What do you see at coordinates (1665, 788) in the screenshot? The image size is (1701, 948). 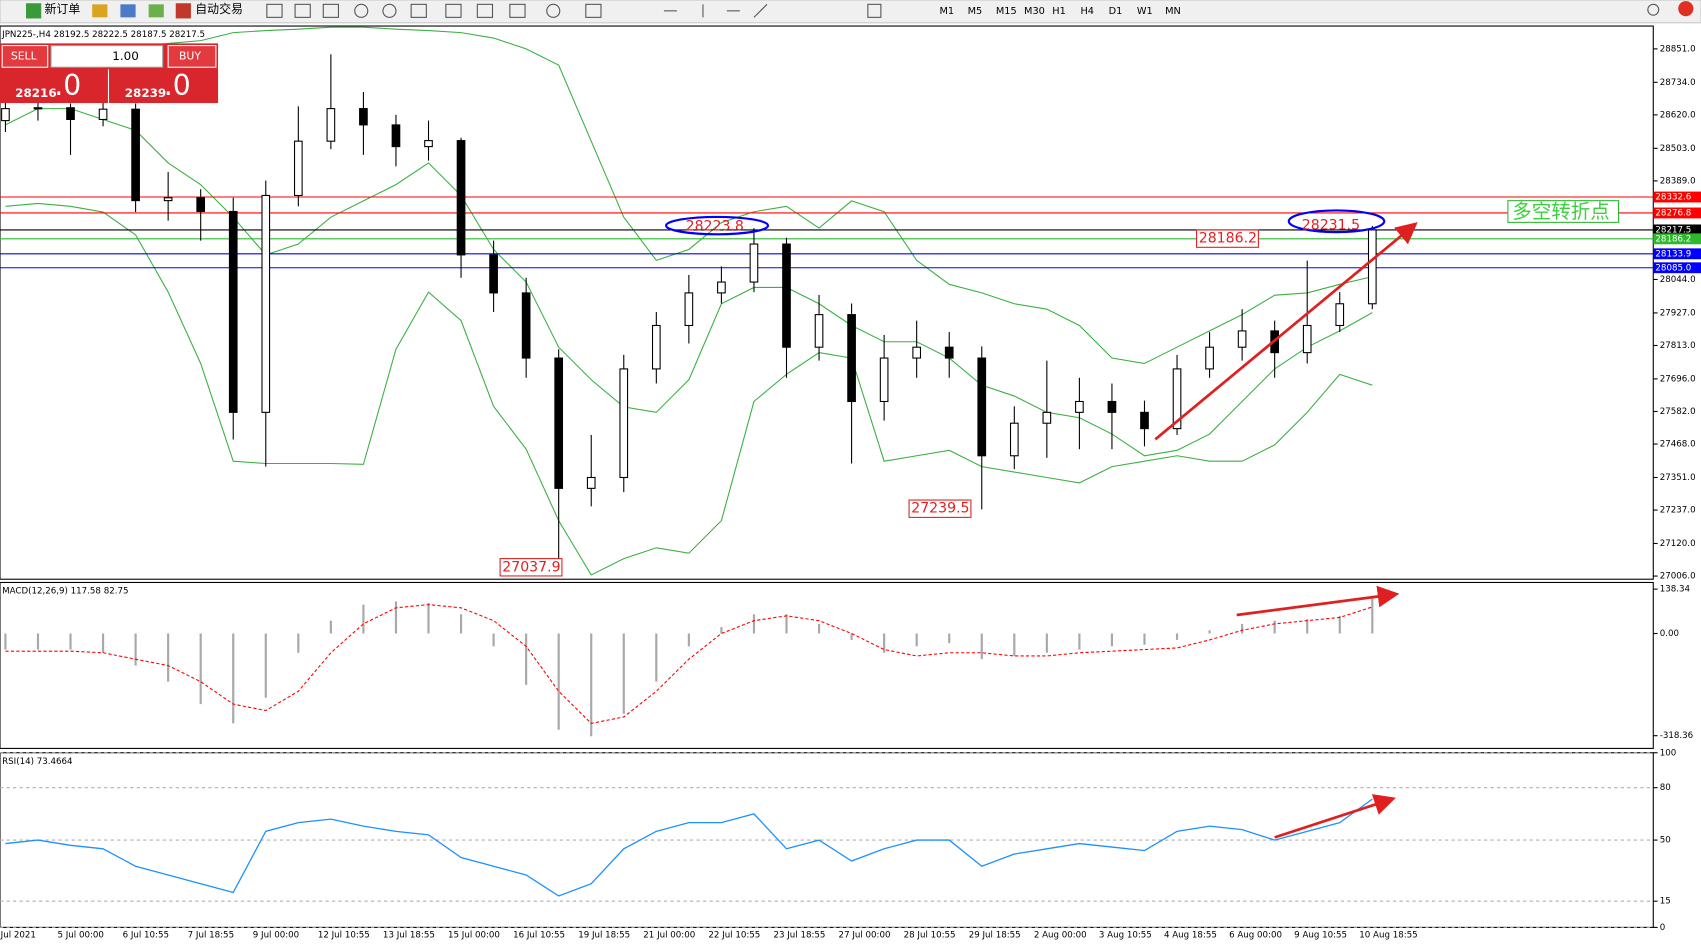 I see `y-tick-label: 80` at bounding box center [1665, 788].